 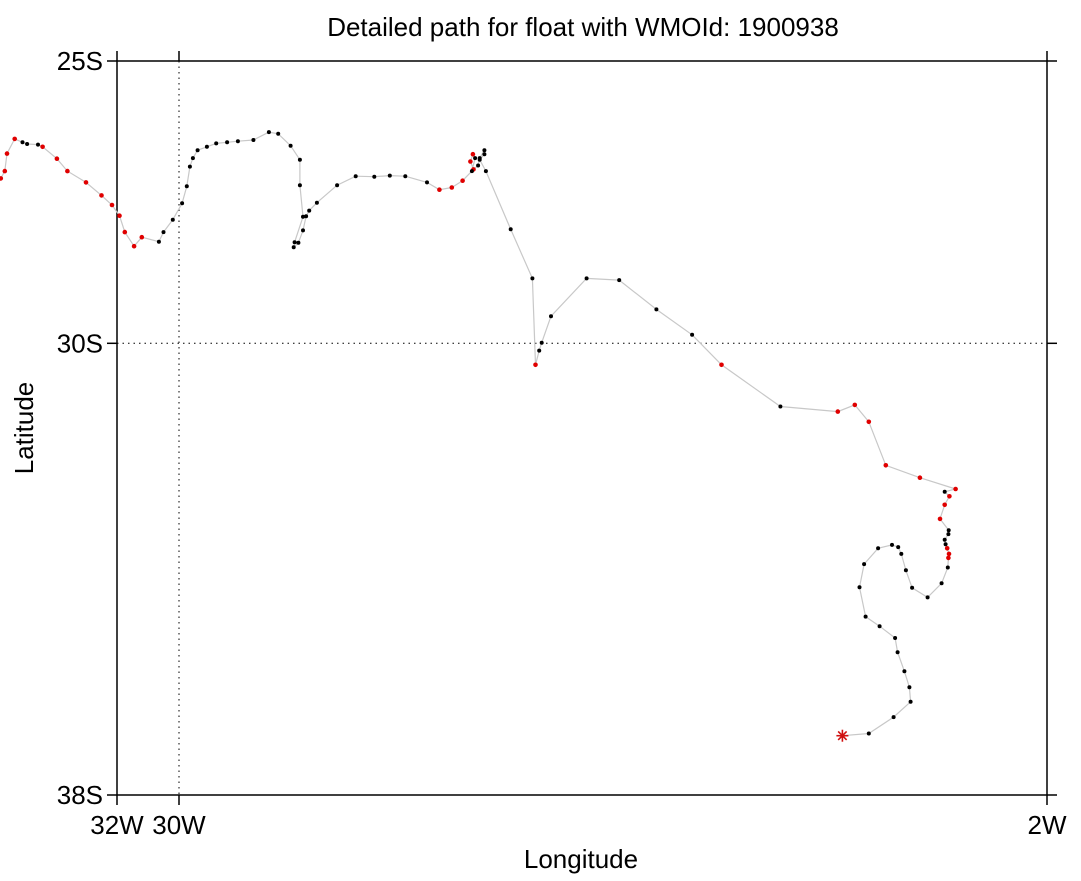 I want to click on x-axis-title: Longitude, so click(x=581, y=859).